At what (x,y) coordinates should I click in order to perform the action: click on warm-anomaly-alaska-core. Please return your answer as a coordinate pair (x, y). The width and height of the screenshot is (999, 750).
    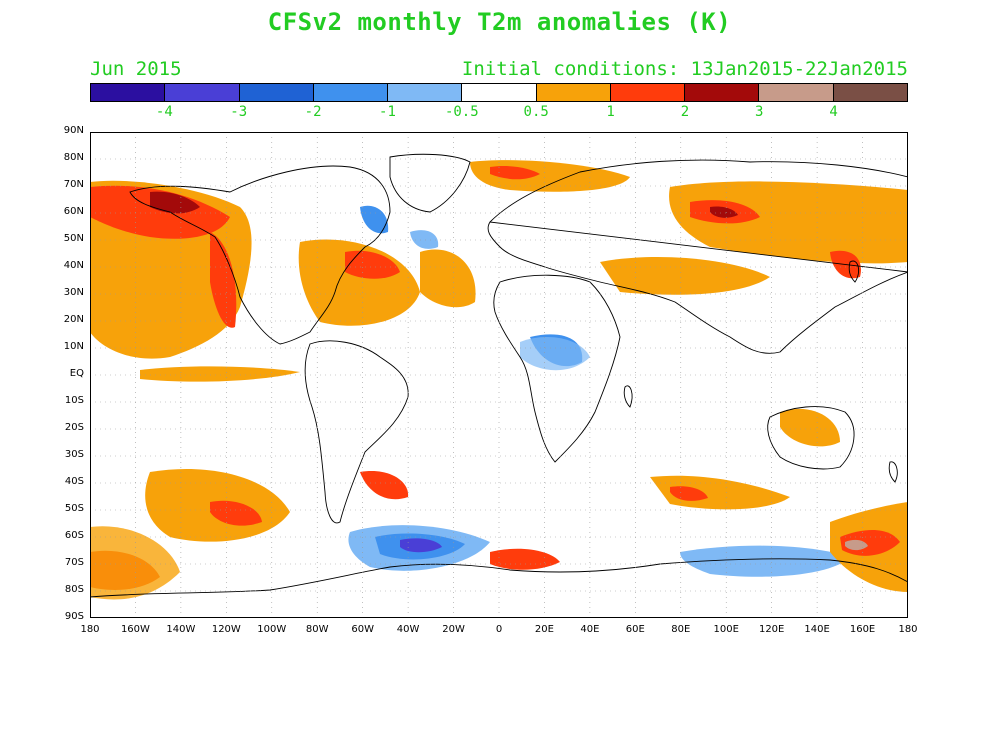
    Looking at the image, I should click on (175, 202).